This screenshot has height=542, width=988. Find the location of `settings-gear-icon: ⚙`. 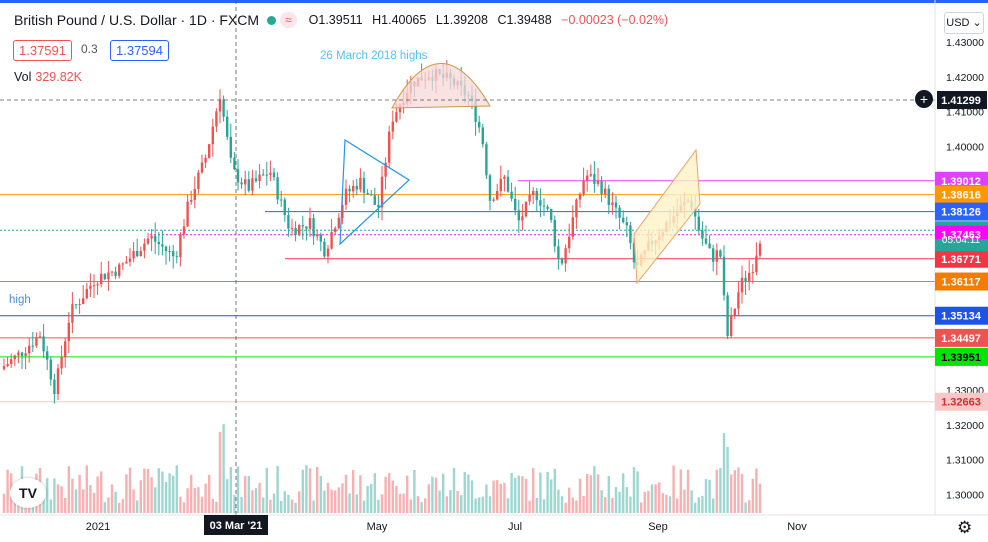

settings-gear-icon: ⚙ is located at coordinates (965, 527).